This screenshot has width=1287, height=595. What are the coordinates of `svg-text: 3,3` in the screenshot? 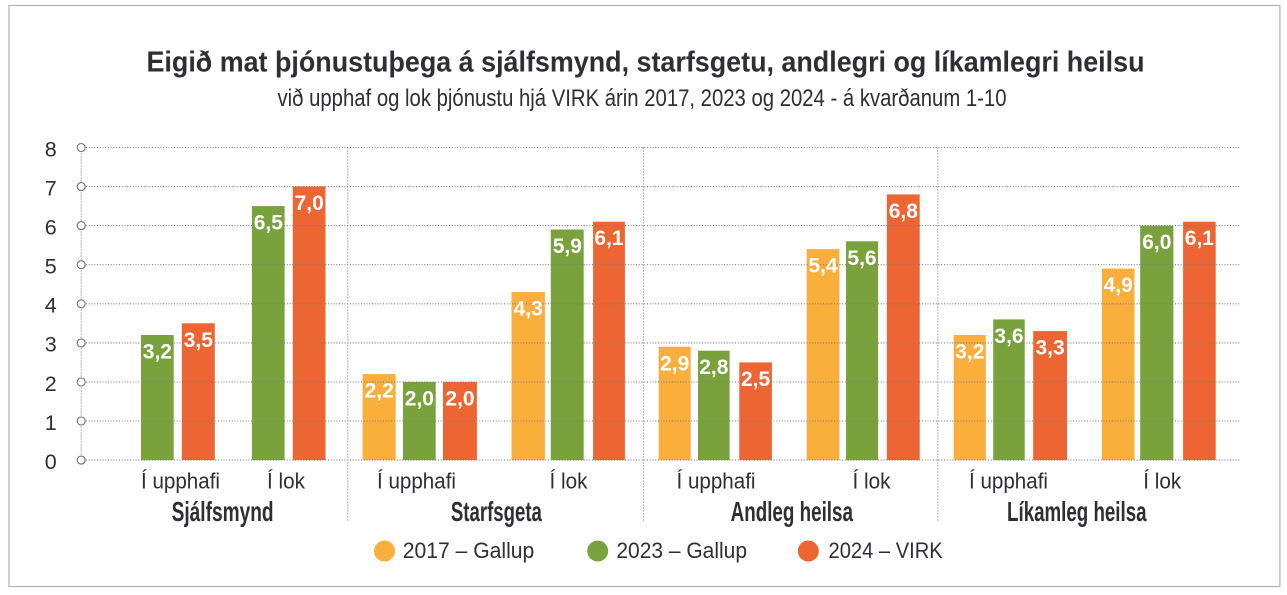 It's located at (1049, 348).